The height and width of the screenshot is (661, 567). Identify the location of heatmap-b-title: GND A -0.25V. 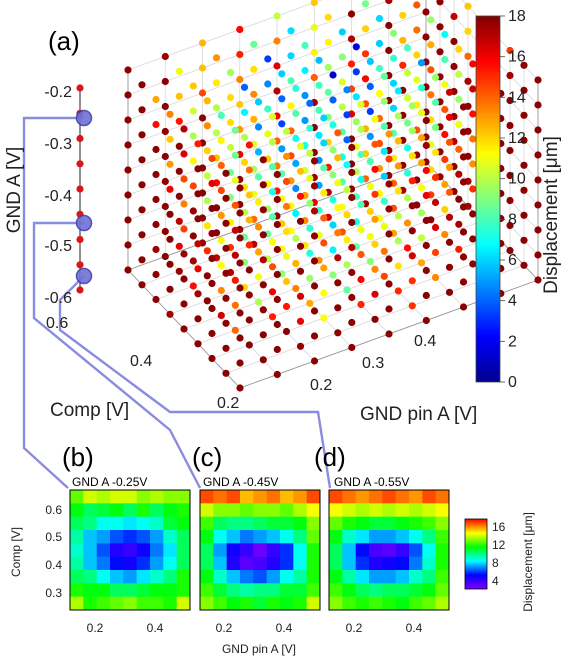
(109, 482).